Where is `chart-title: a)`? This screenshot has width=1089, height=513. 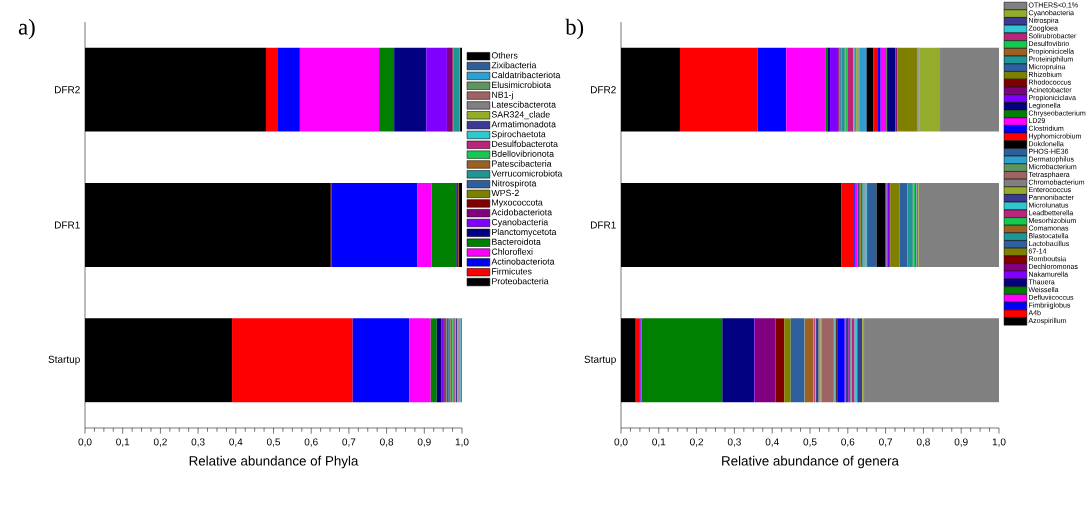 chart-title: a) is located at coordinates (26, 29).